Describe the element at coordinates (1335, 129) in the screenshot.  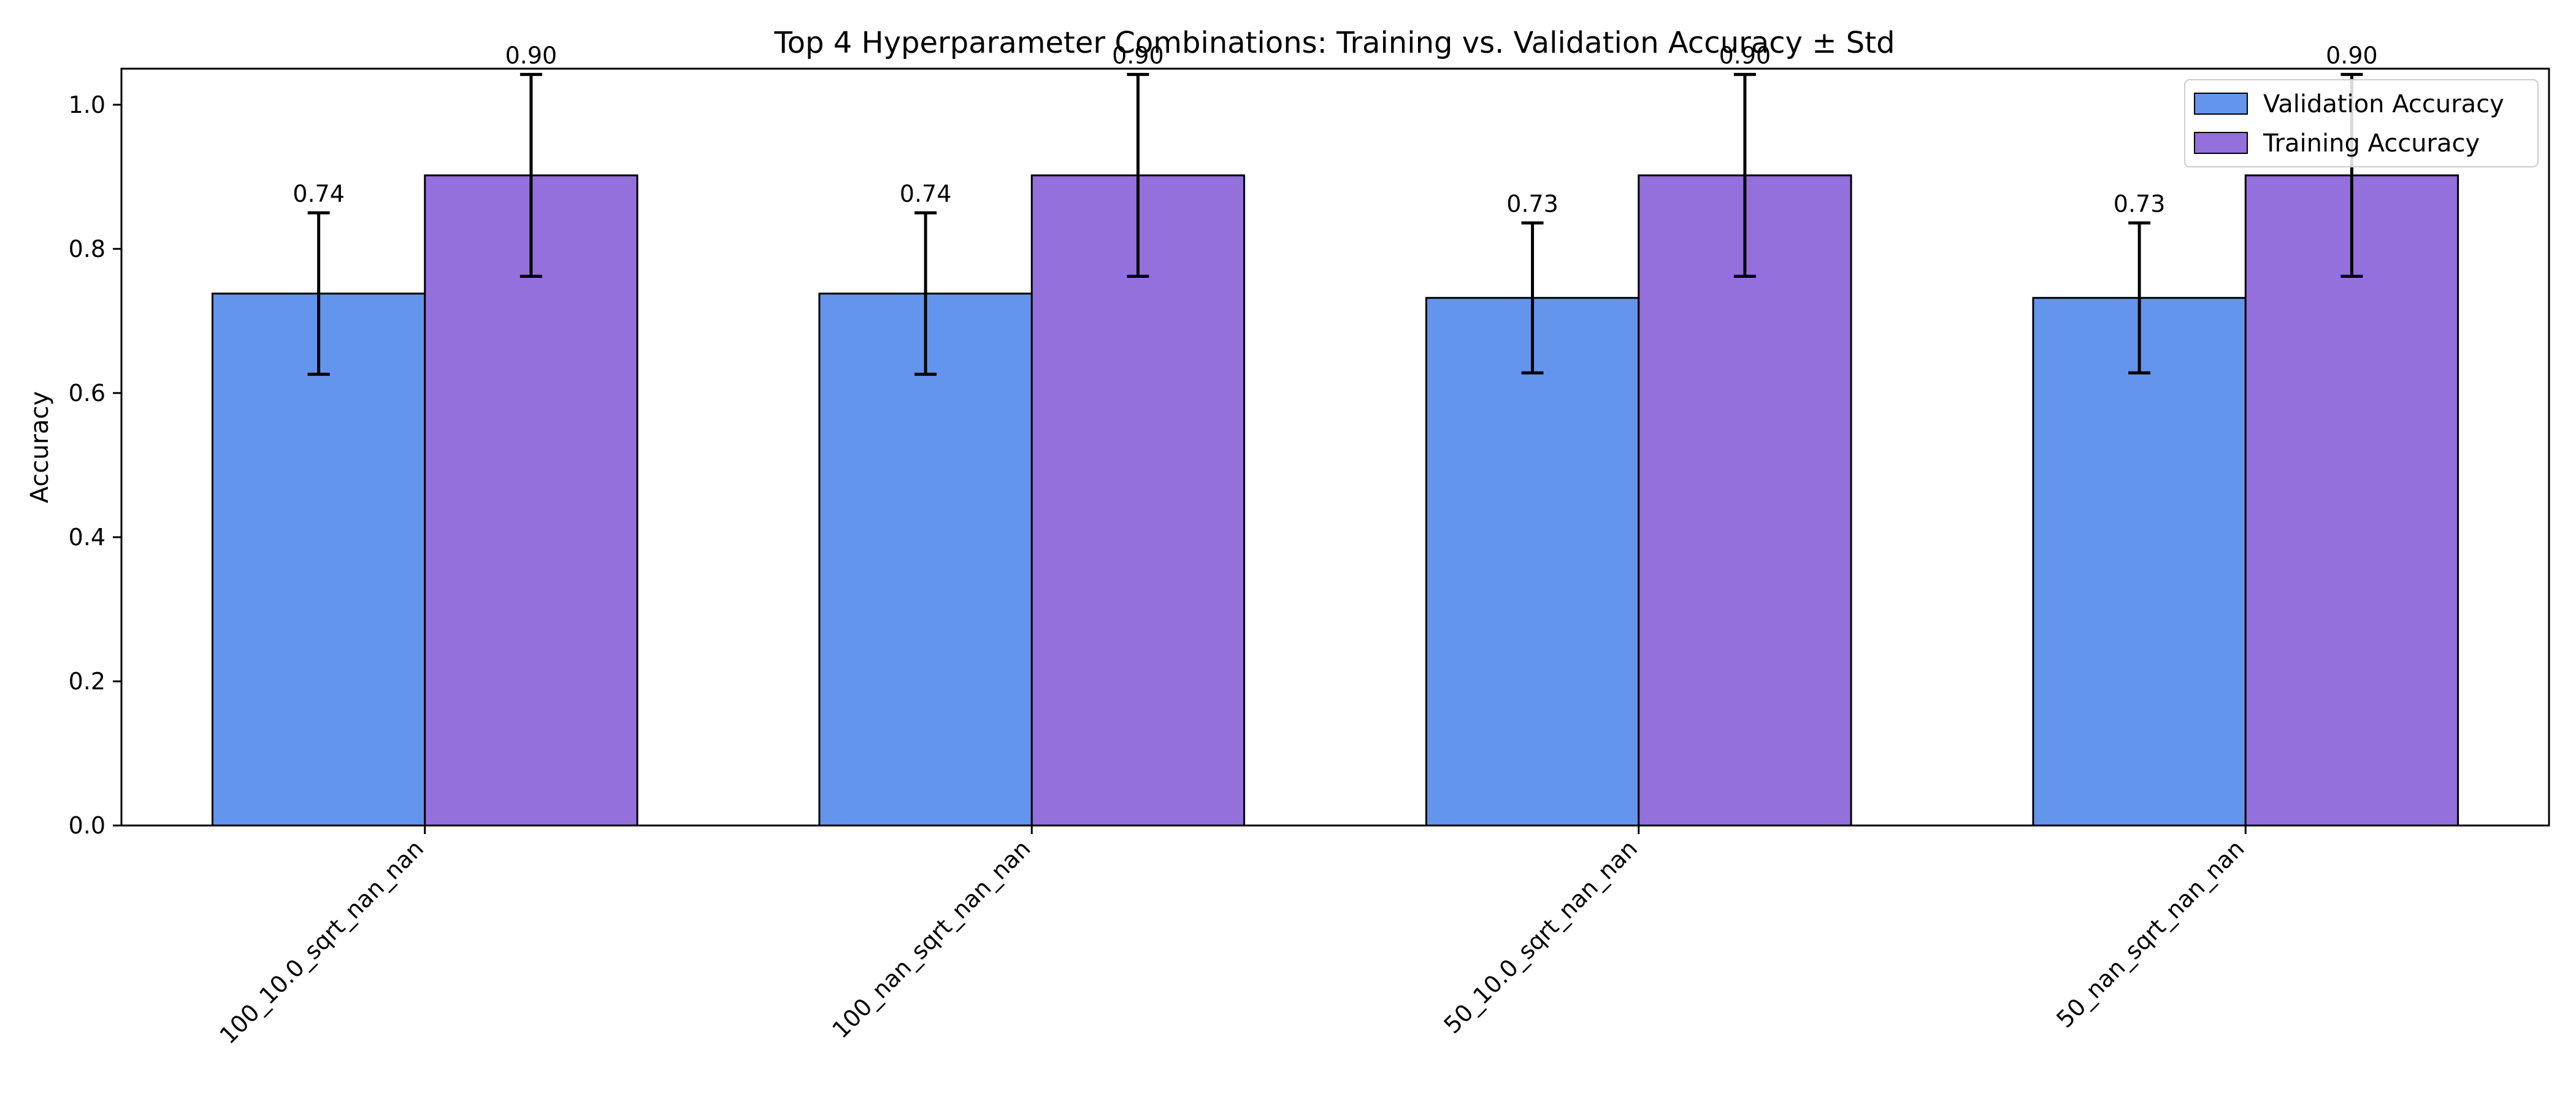
I see `data-labels-layer: 0.74 0.90 0.74 0.90 0.73 0.90 0.73 0.90` at that location.